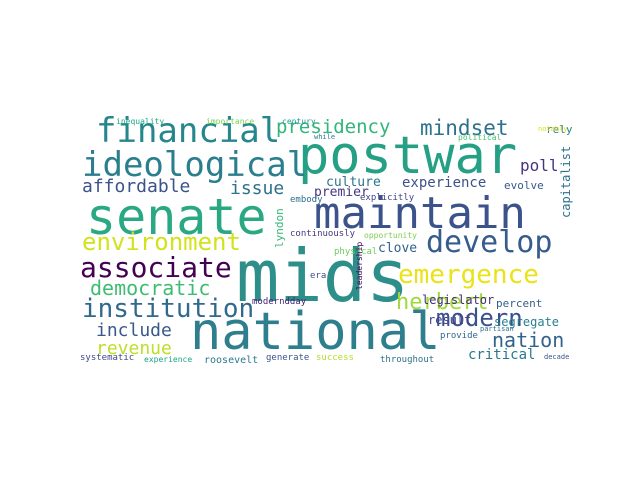  What do you see at coordinates (257, 188) in the screenshot?
I see `word: issue` at bounding box center [257, 188].